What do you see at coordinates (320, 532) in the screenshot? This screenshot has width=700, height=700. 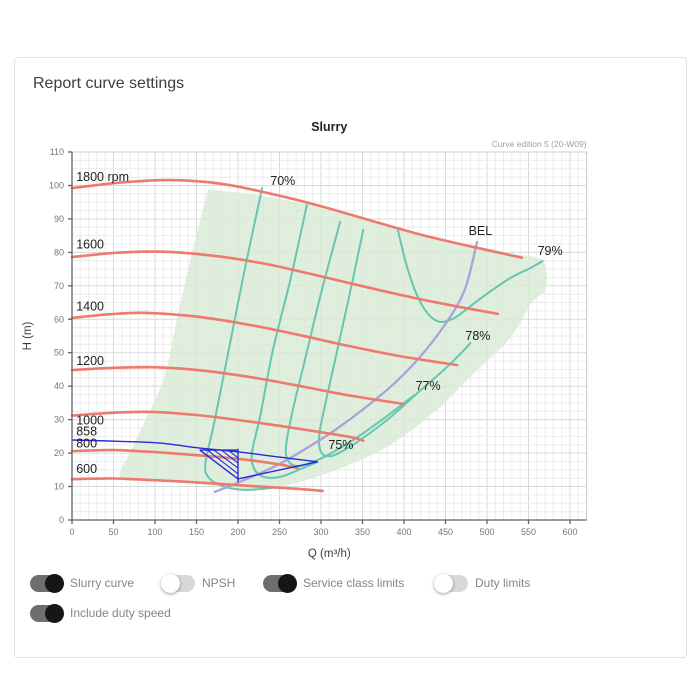 I see `svg-text: 300` at bounding box center [320, 532].